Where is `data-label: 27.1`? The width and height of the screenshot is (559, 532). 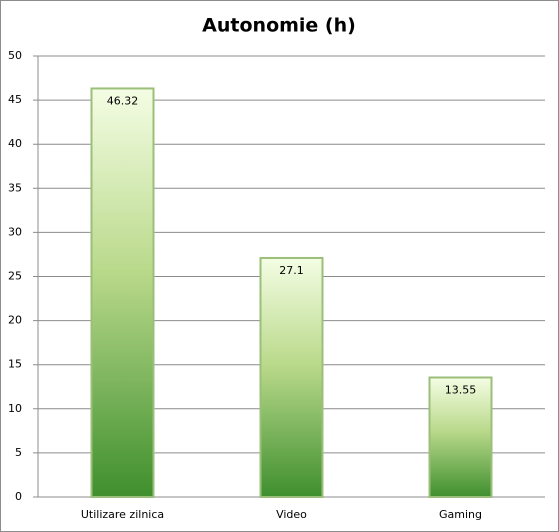 data-label: 27.1 is located at coordinates (291, 270).